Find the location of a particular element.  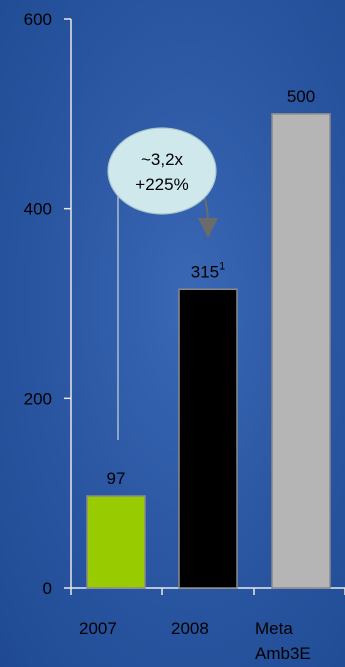

callout-arrow-shaft is located at coordinates (206, 208).